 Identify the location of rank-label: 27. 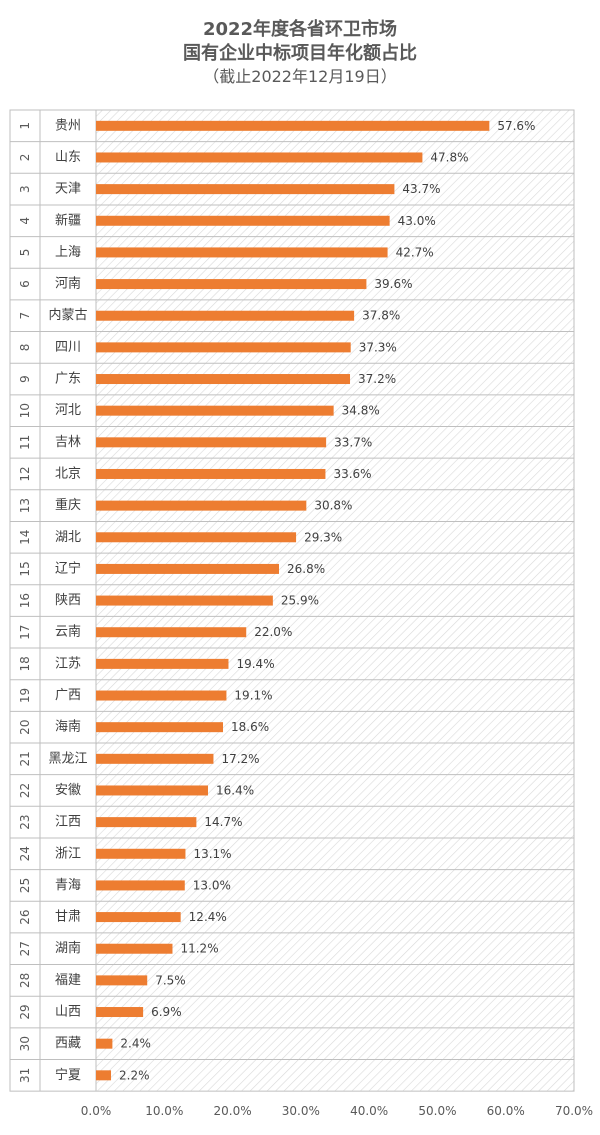
(25, 948).